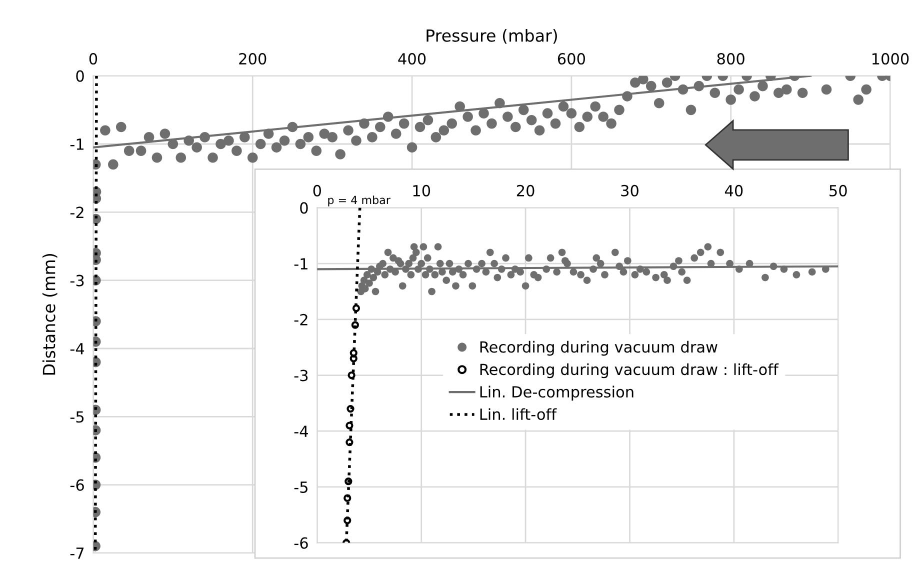 The image size is (914, 566). What do you see at coordinates (412, 58) in the screenshot?
I see `x-tick-label: 400` at bounding box center [412, 58].